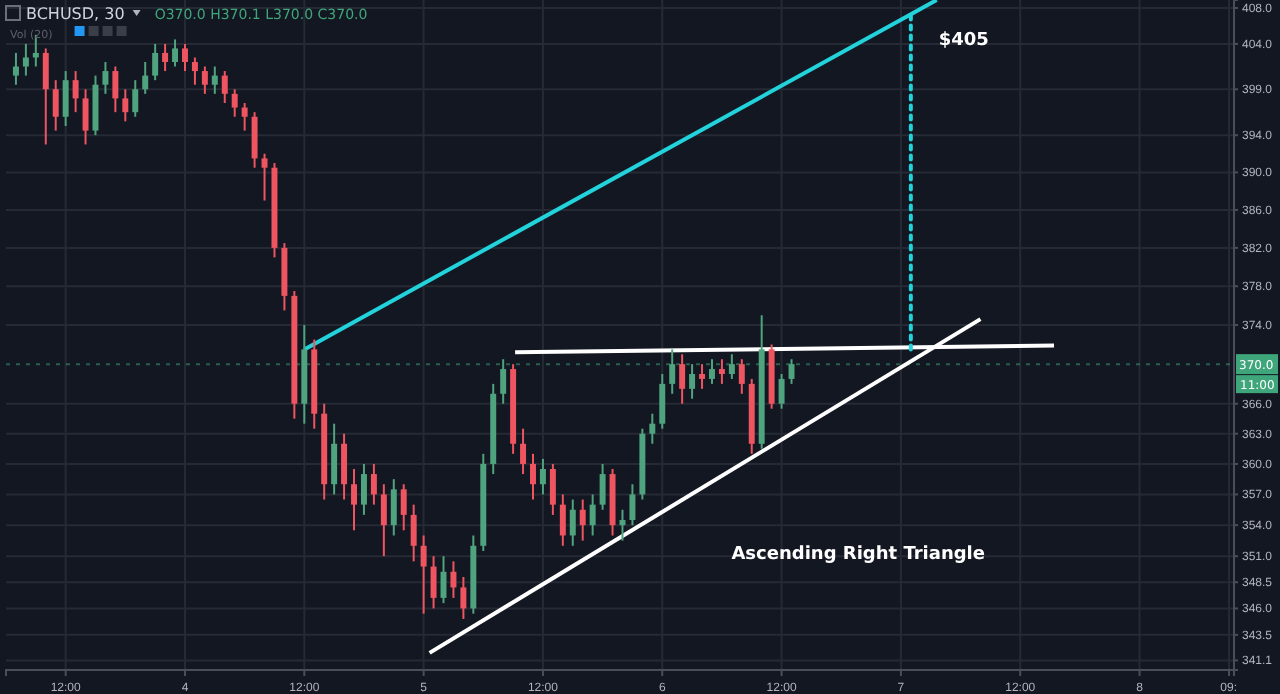 The image size is (1280, 694). What do you see at coordinates (75, 14) in the screenshot?
I see `chart-title: BCHUSD, 30` at bounding box center [75, 14].